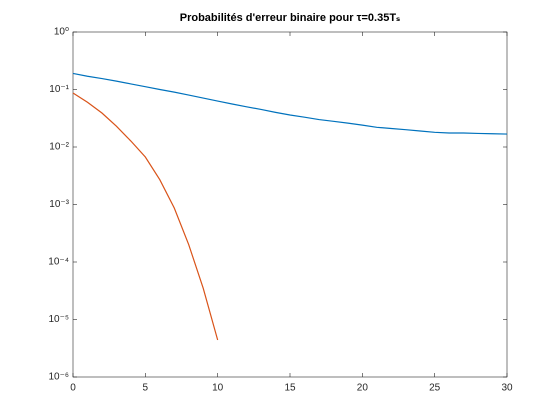  I want to click on series-line, so click(290, 103).